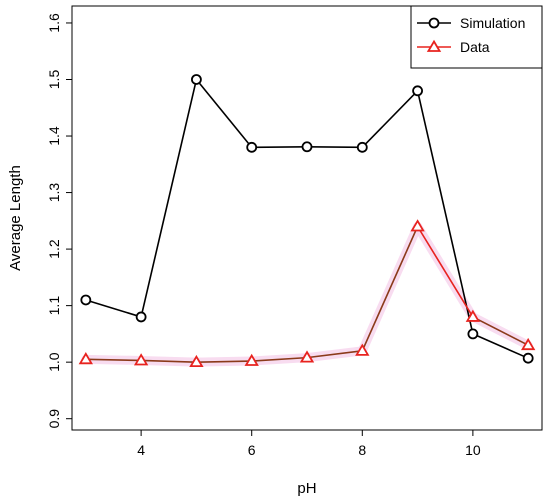 The width and height of the screenshot is (550, 500). Describe the element at coordinates (434, 45) in the screenshot. I see `legend-marker-data` at that location.